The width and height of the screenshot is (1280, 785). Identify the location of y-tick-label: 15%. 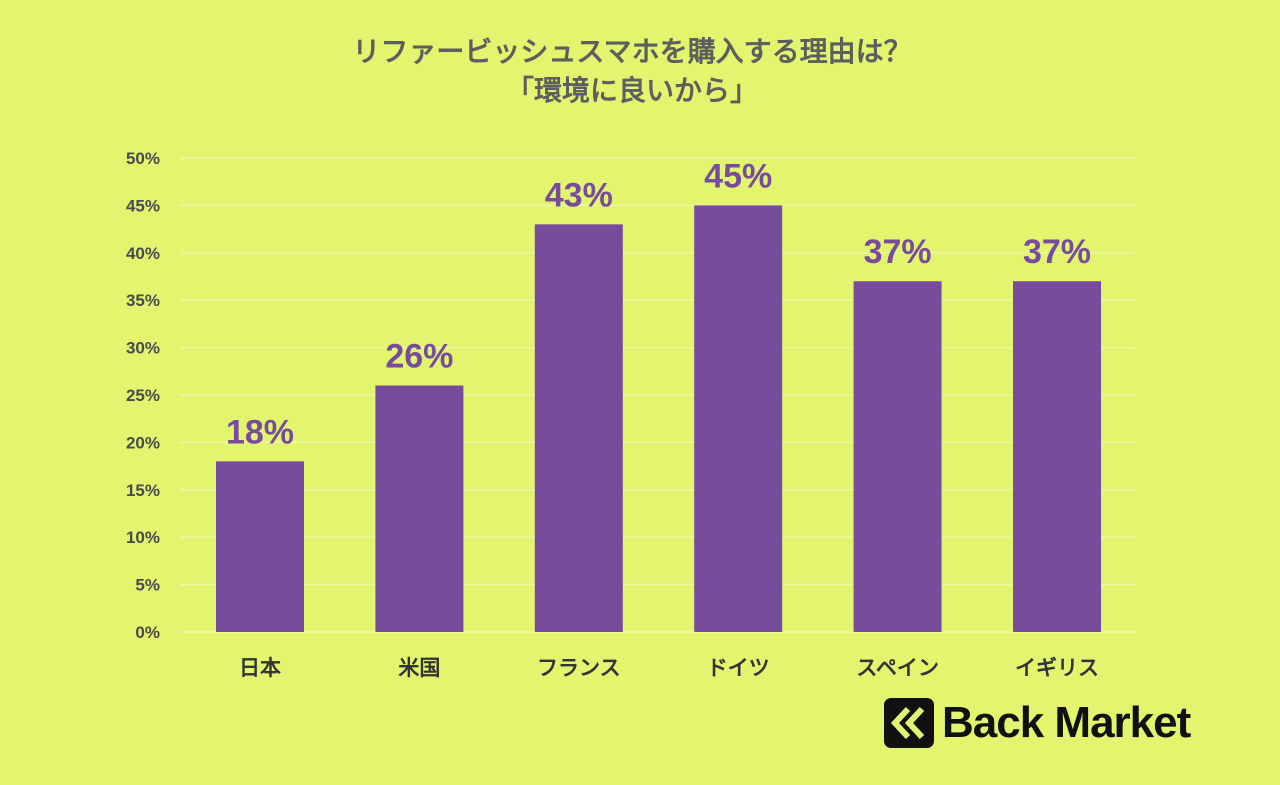
(143, 490).